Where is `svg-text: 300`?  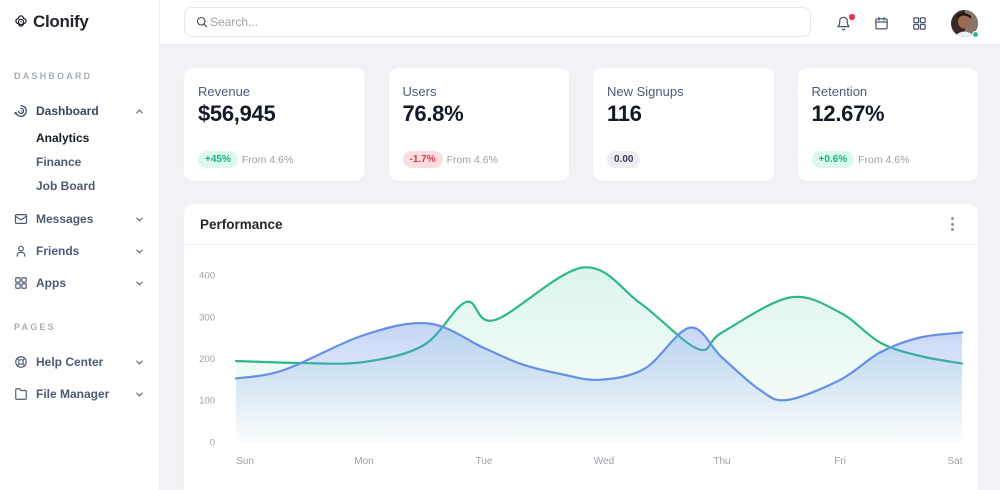
svg-text: 300 is located at coordinates (207, 318).